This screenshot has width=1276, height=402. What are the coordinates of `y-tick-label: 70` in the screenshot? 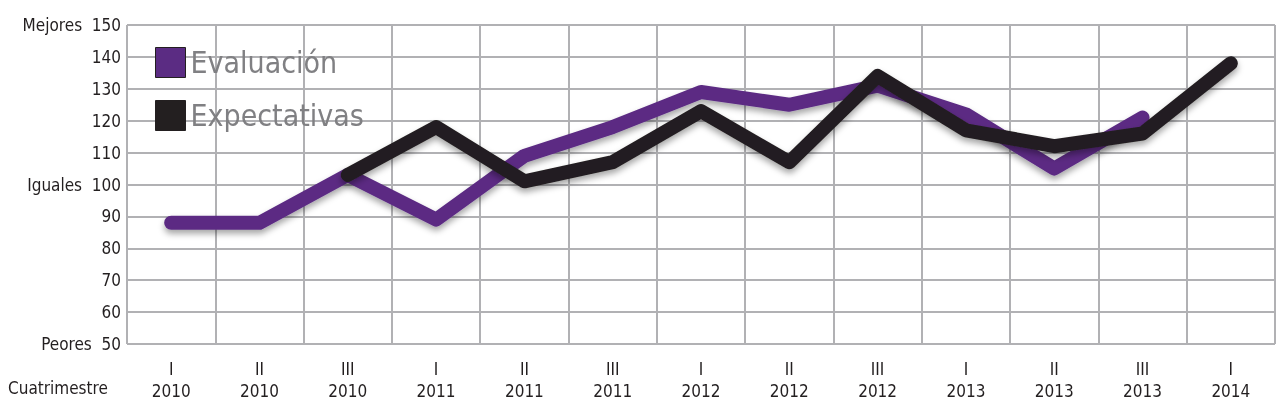 It's located at (111, 280).